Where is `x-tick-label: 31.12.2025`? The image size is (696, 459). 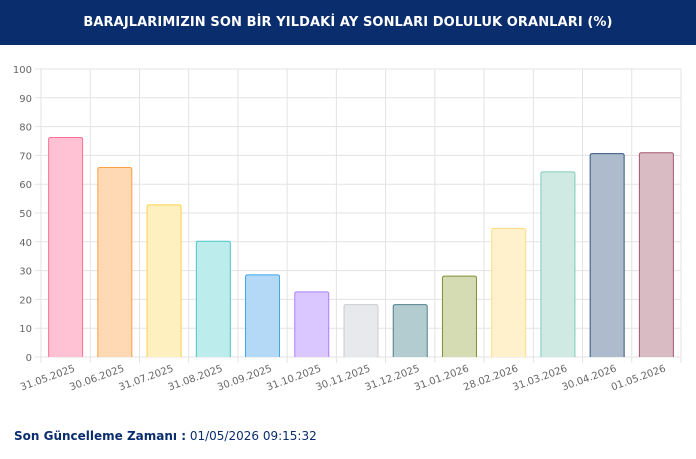
x-tick-label: 31.12.2025 is located at coordinates (393, 378).